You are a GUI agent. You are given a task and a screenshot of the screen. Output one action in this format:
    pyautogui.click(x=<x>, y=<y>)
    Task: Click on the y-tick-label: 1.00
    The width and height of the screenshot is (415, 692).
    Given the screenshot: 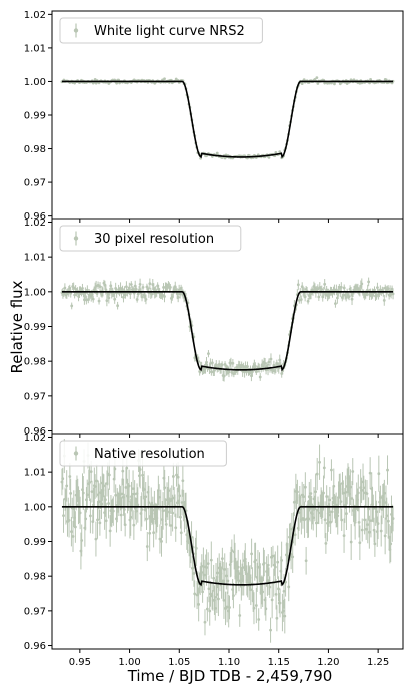 What is the action you would take?
    pyautogui.click(x=35, y=82)
    